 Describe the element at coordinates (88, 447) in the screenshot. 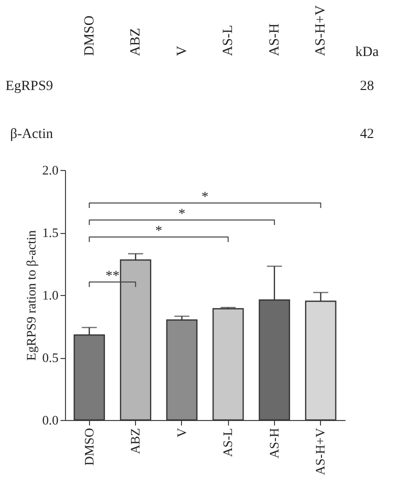

I see `x-tick-label: DMSO` at that location.